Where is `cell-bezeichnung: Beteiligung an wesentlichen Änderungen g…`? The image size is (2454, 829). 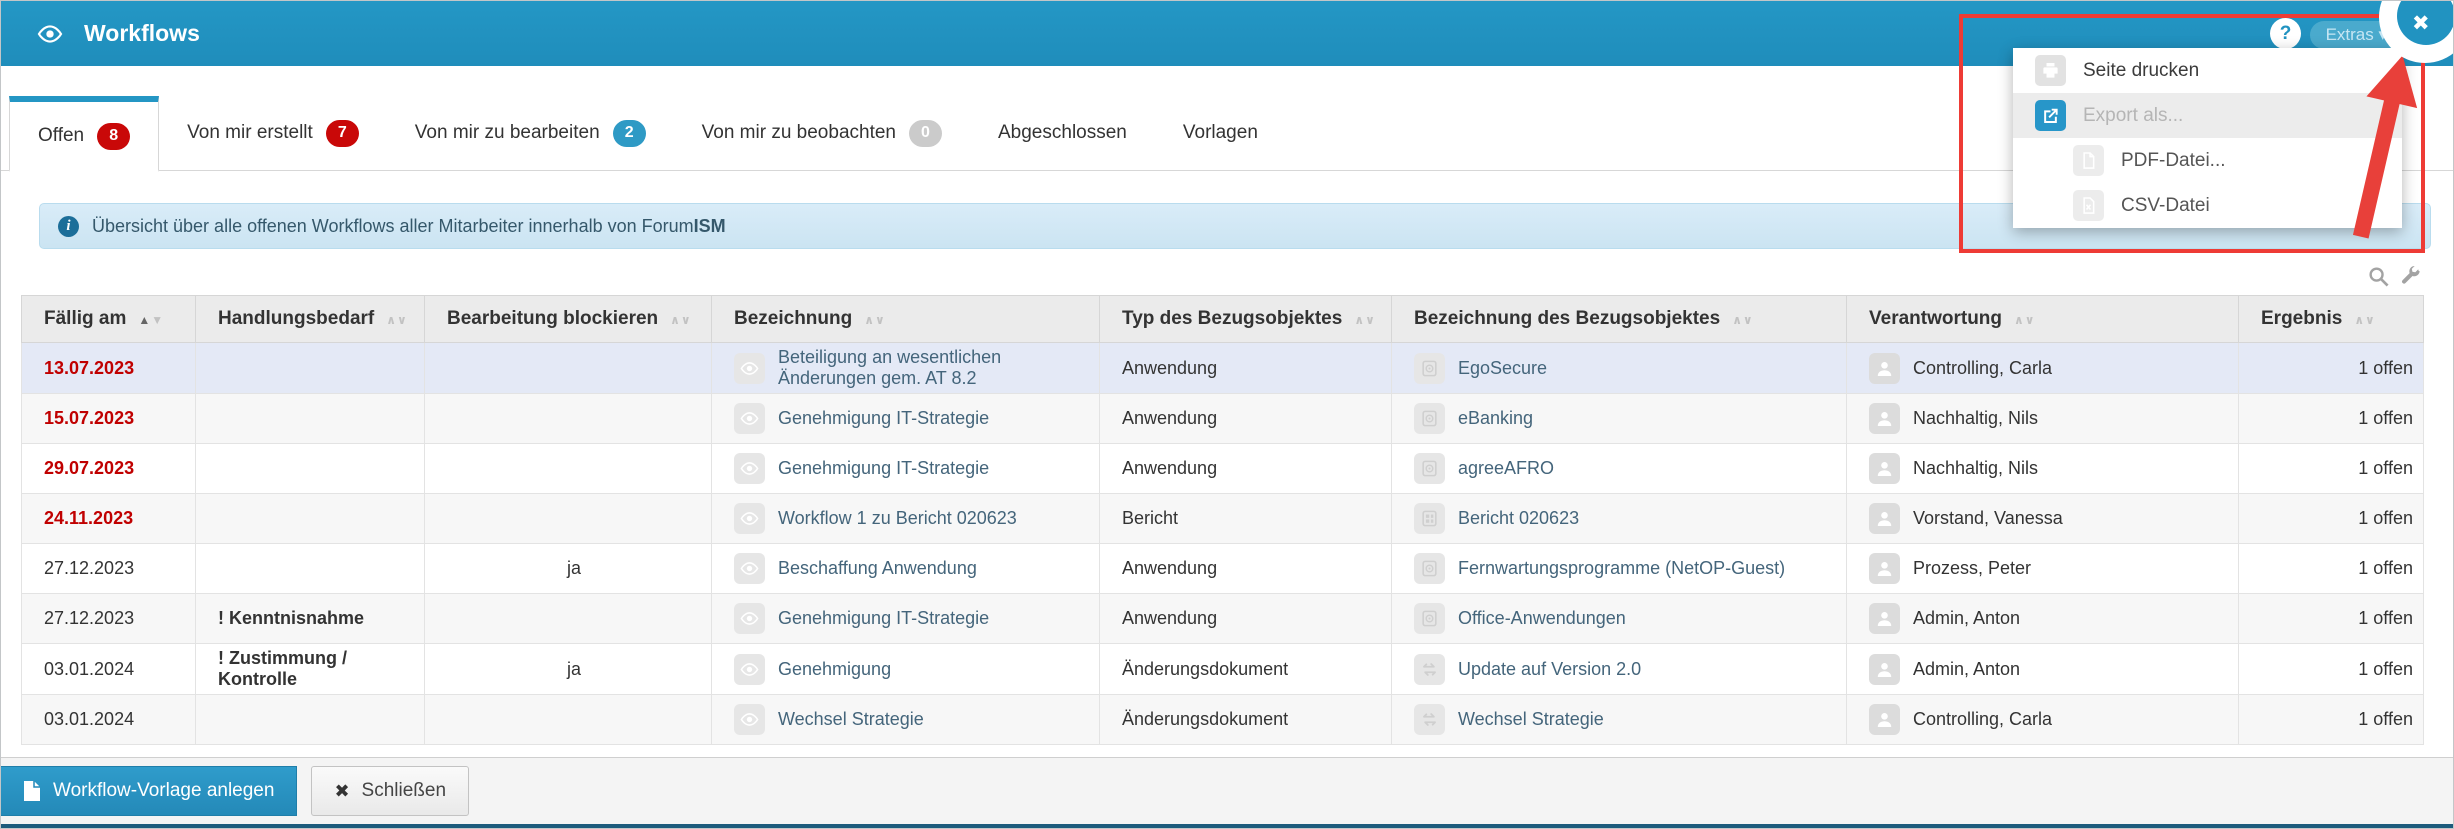 cell-bezeichnung: Beteiligung an wesentlichen Änderungen g… is located at coordinates (905, 368).